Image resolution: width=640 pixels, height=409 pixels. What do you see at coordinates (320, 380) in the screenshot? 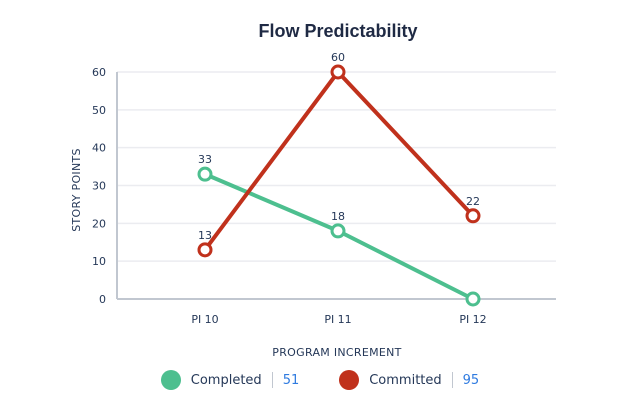
I see `legend: Completed 51 Committed 95` at bounding box center [320, 380].